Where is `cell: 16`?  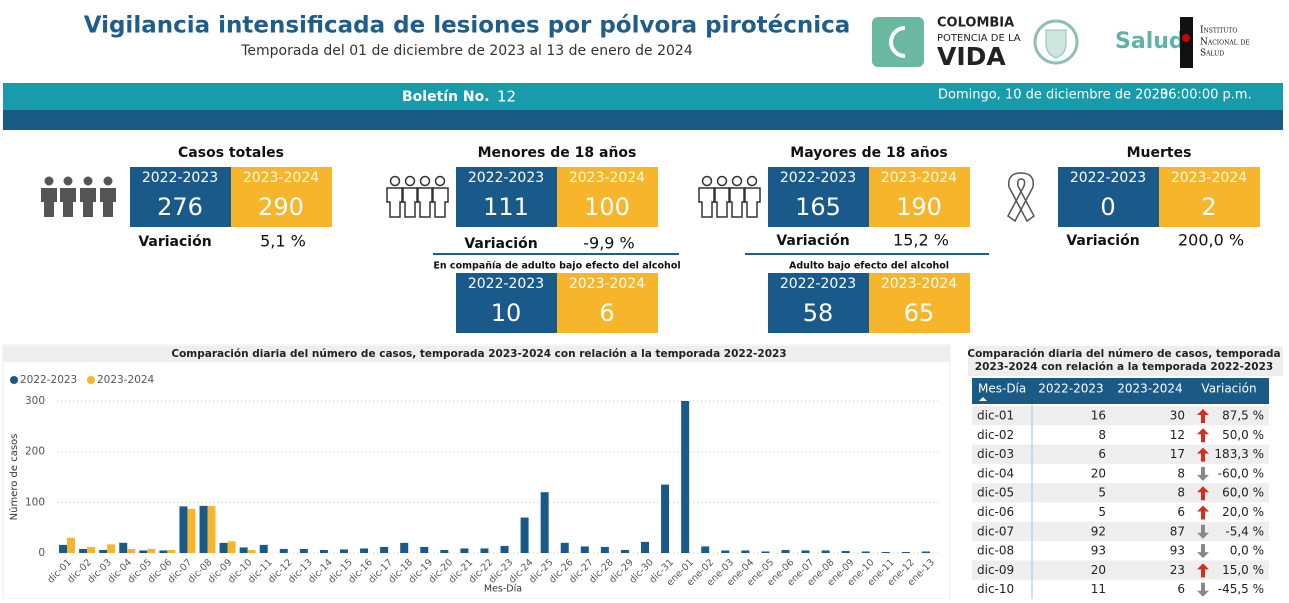
cell: 16 is located at coordinates (1098, 416).